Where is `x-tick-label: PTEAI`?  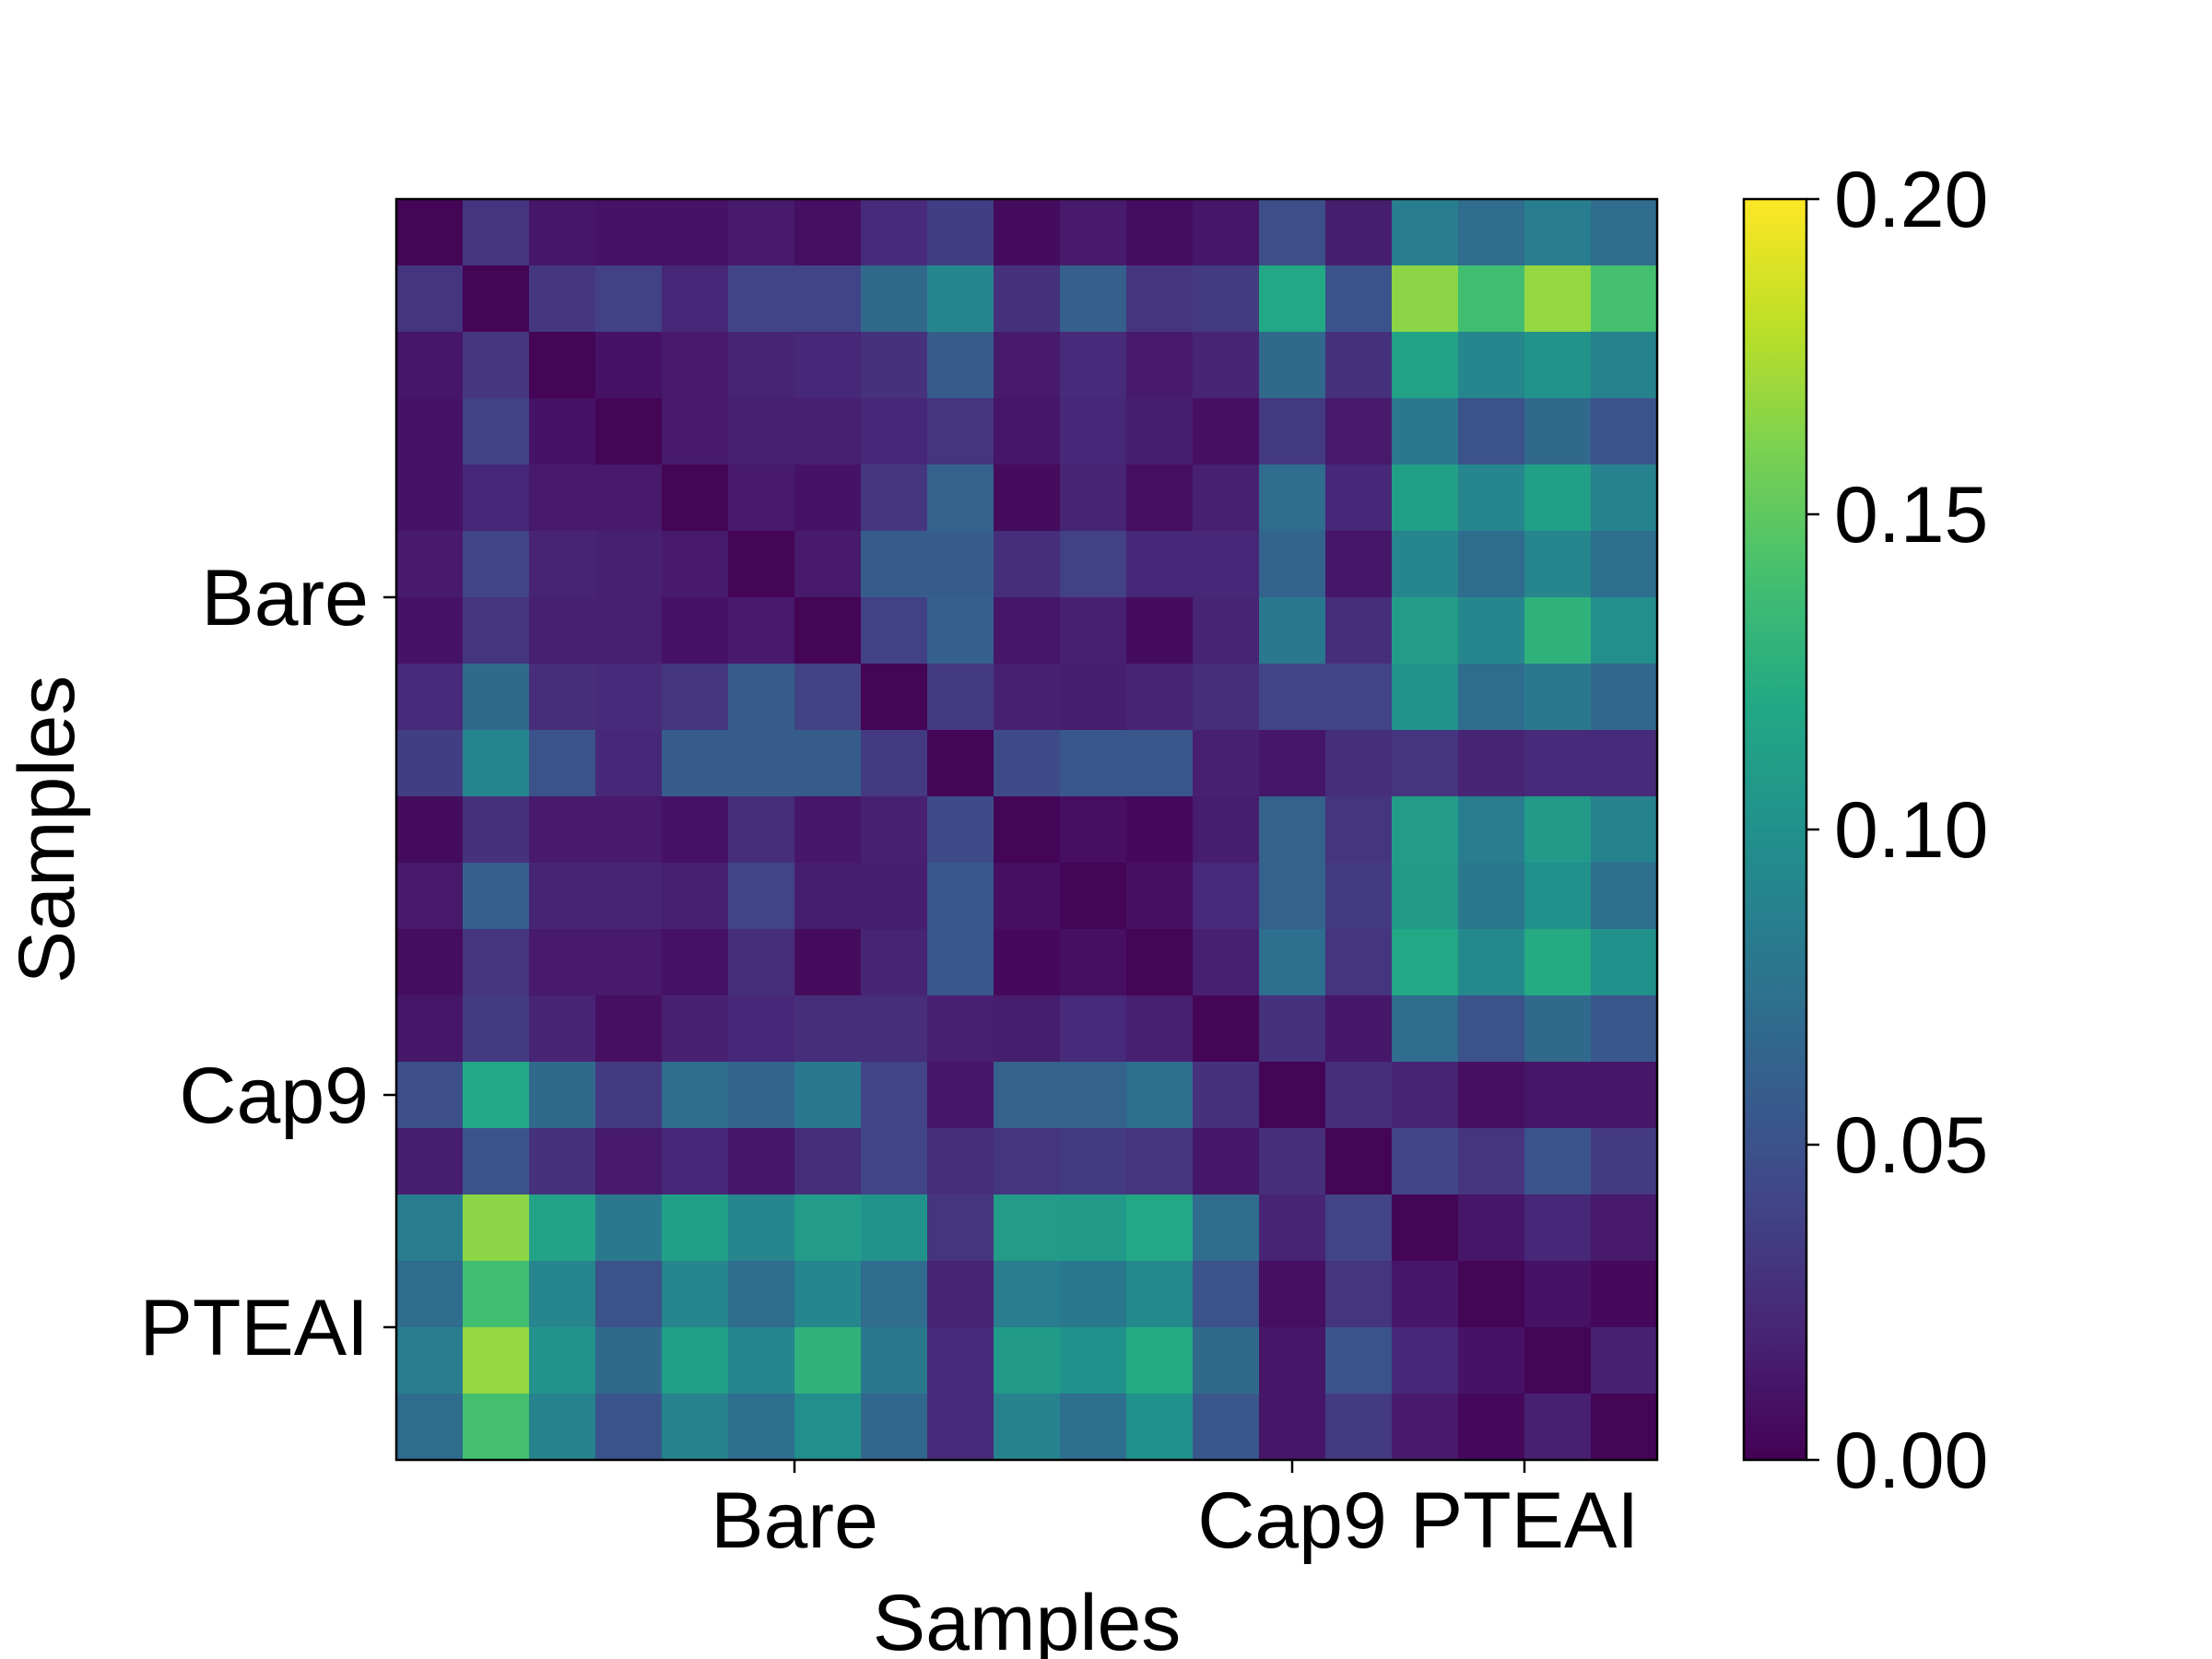
x-tick-label: PTEAI is located at coordinates (1525, 1521).